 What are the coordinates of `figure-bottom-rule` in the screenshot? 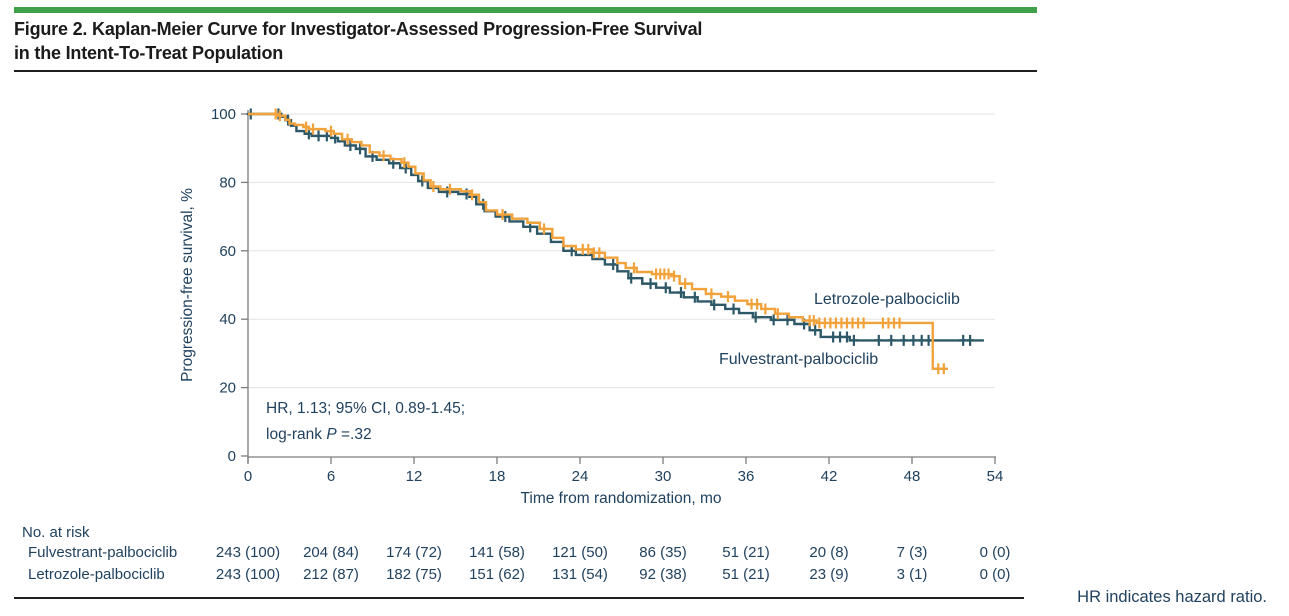 It's located at (519, 598).